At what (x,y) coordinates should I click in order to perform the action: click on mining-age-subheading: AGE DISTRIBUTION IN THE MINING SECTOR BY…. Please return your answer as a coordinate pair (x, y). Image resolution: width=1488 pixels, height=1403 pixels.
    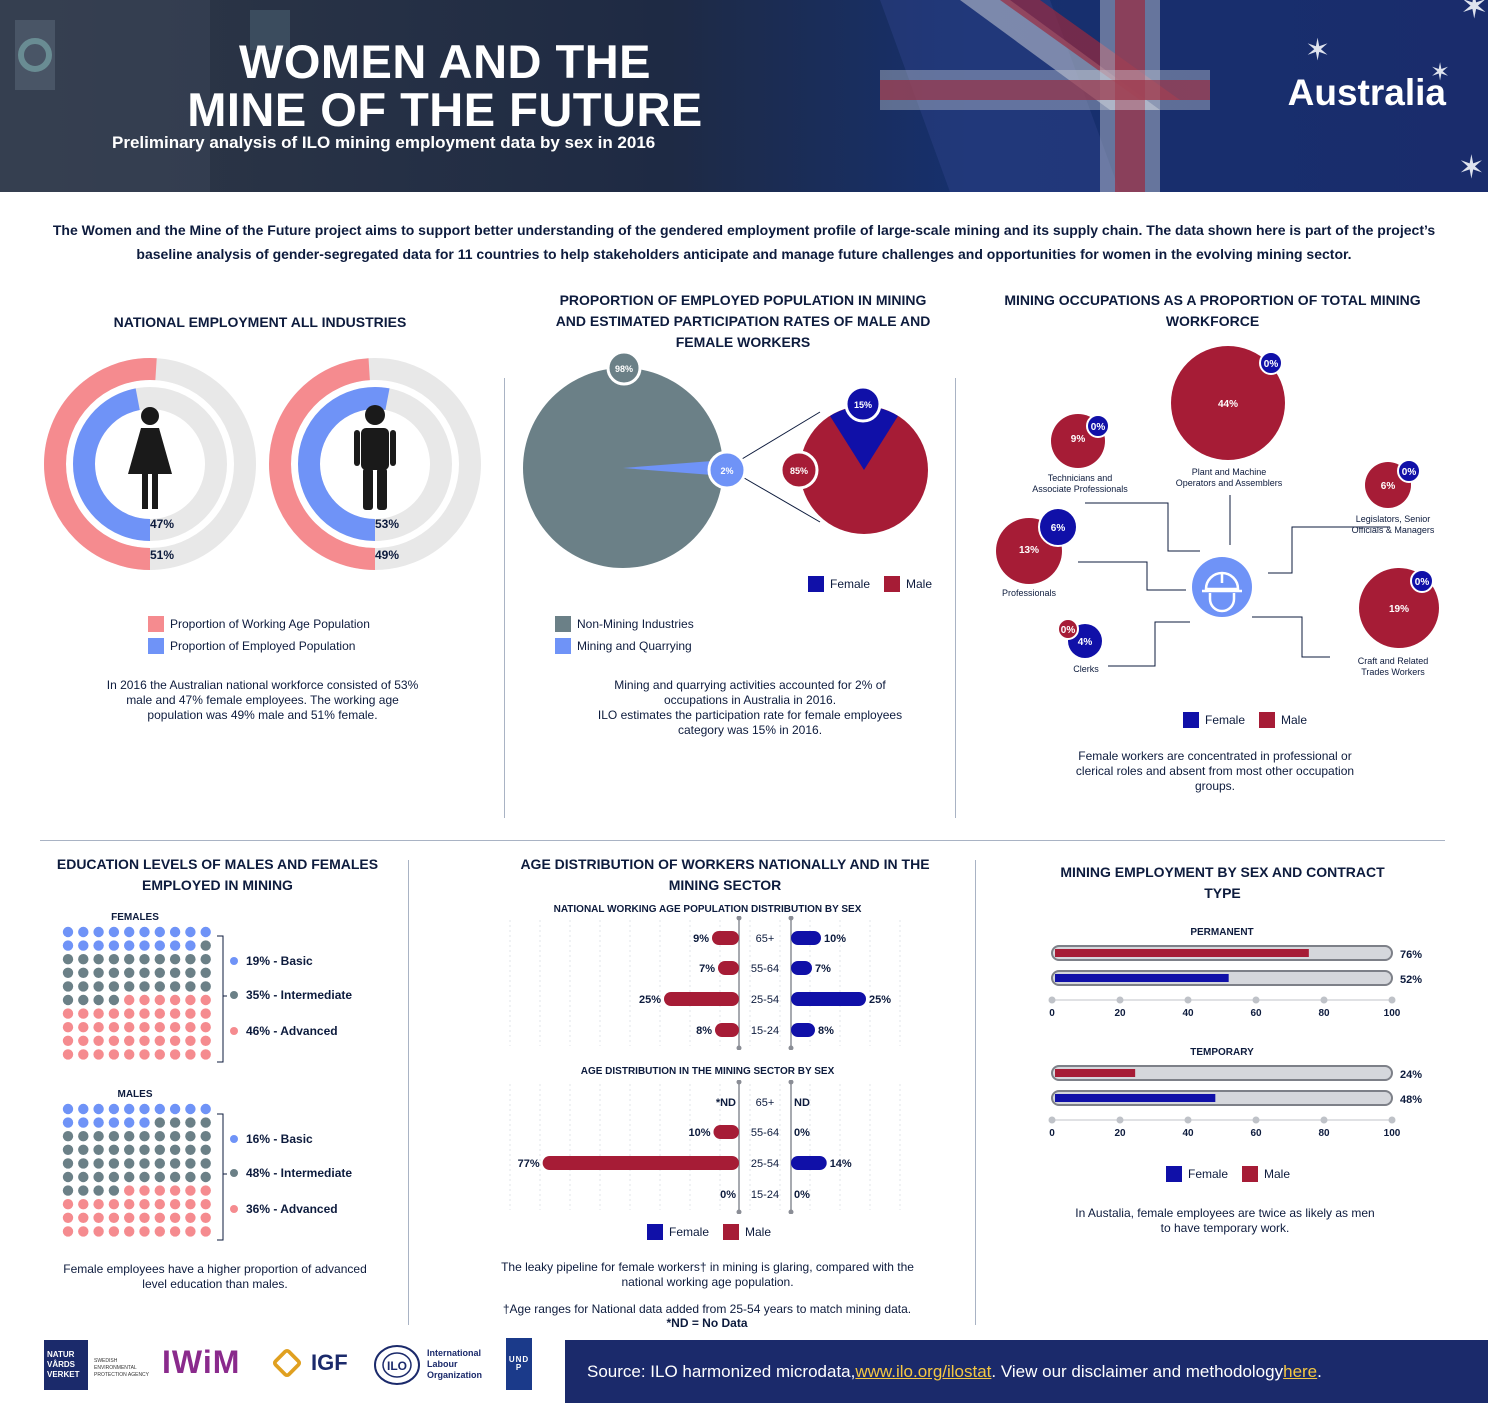
    Looking at the image, I should click on (707, 1071).